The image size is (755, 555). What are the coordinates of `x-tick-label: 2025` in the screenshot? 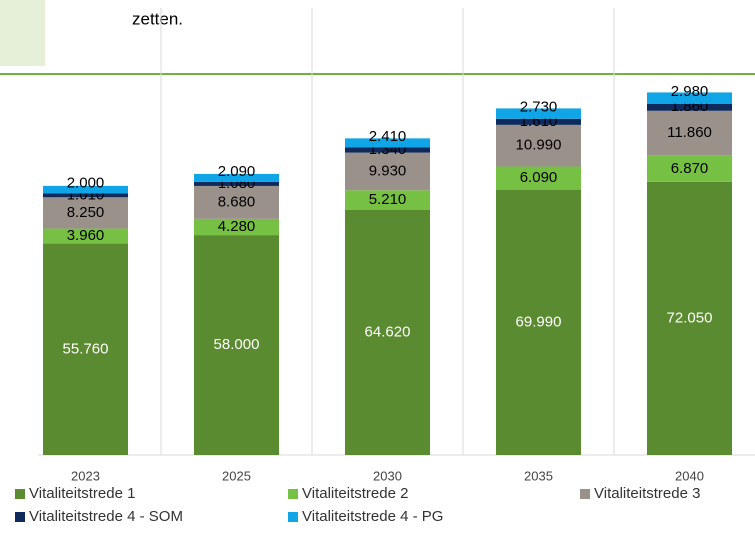 It's located at (236, 475).